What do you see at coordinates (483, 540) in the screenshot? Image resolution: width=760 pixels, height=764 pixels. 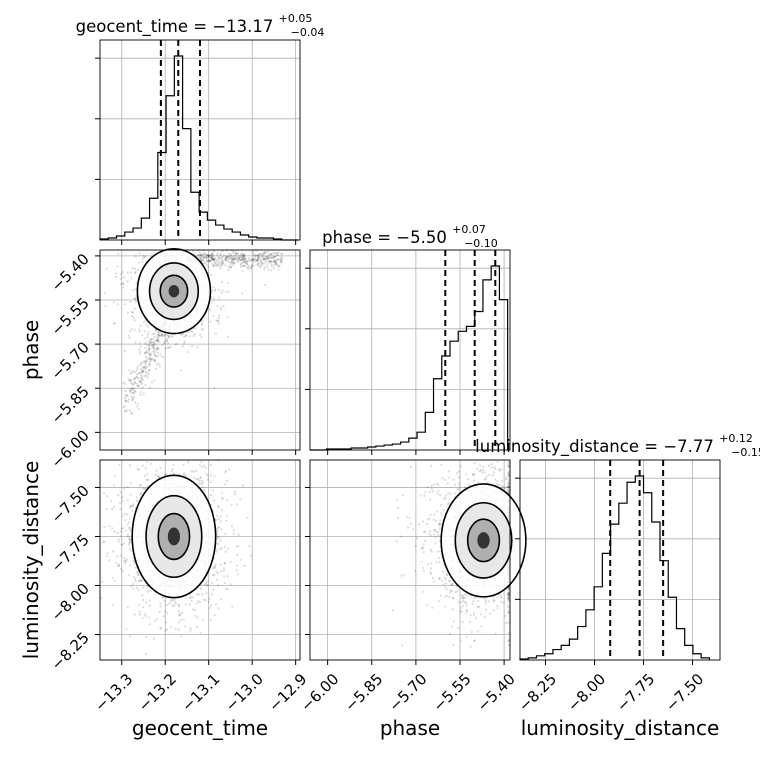 I see `density-region` at bounding box center [483, 540].